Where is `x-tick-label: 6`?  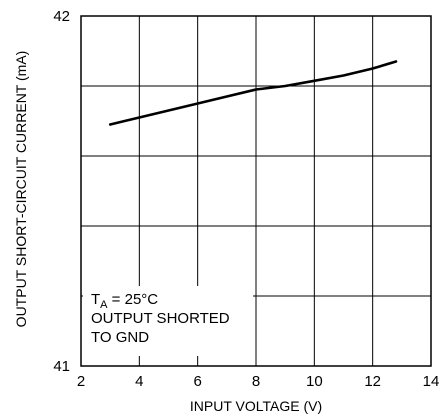
x-tick-label: 6 is located at coordinates (197, 381).